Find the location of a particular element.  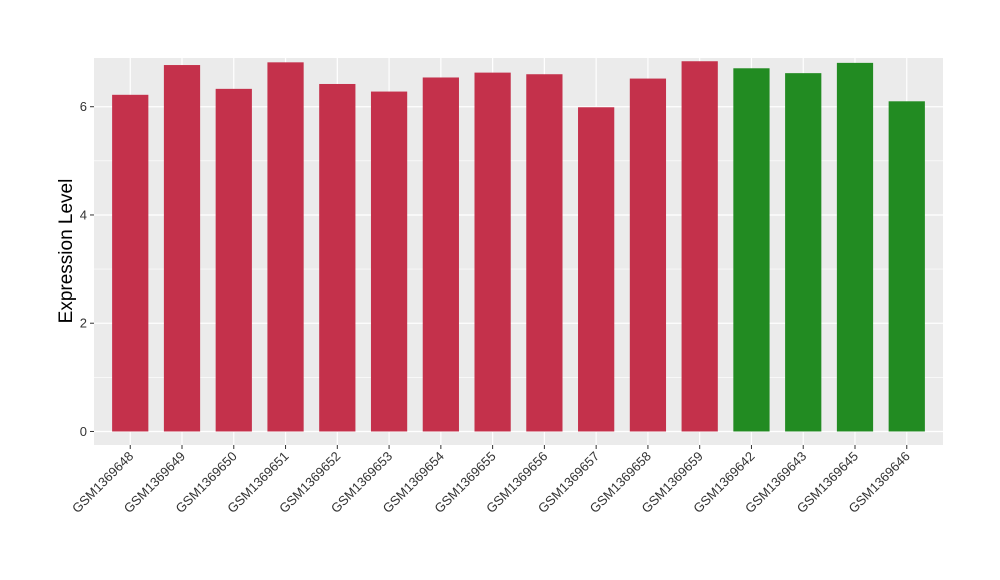

y-axis: 0 2 4 6 is located at coordinates (87, 269).